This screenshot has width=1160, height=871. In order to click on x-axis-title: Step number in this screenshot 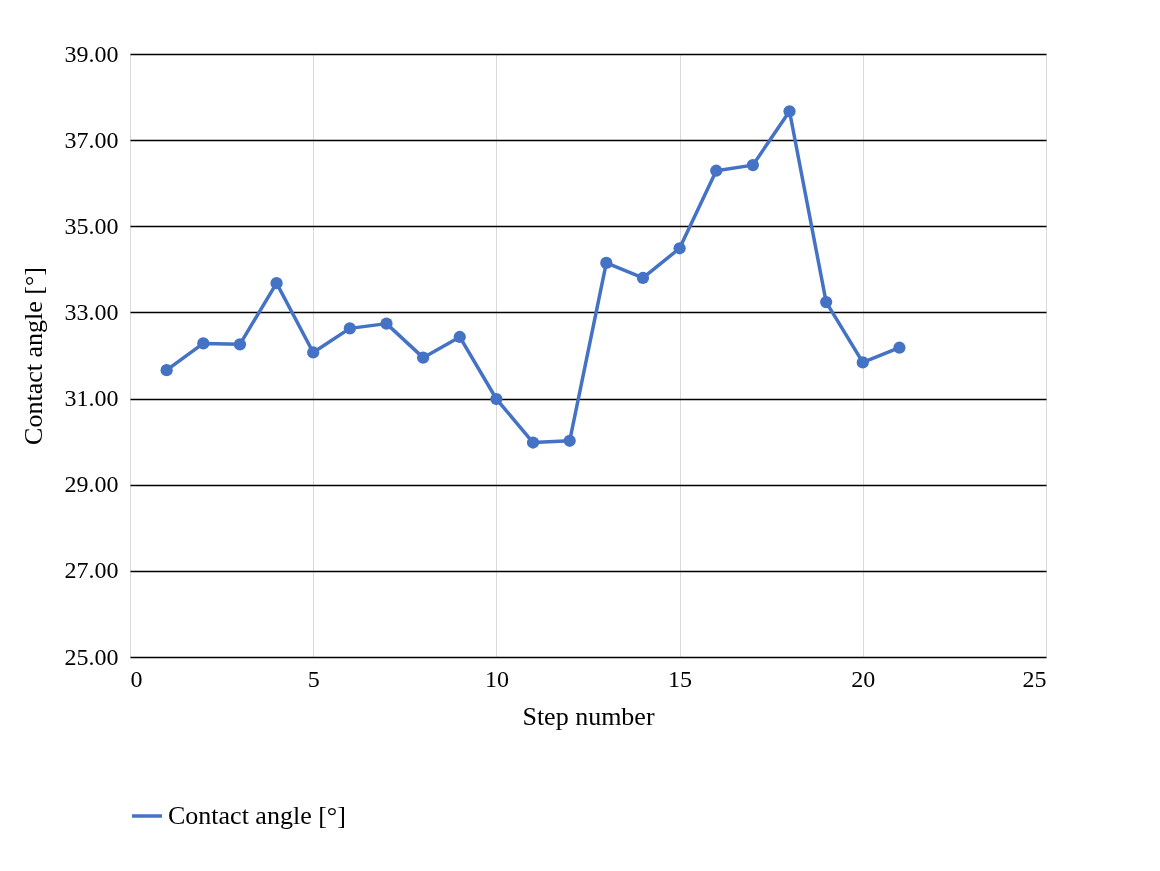, I will do `click(588, 716)`.